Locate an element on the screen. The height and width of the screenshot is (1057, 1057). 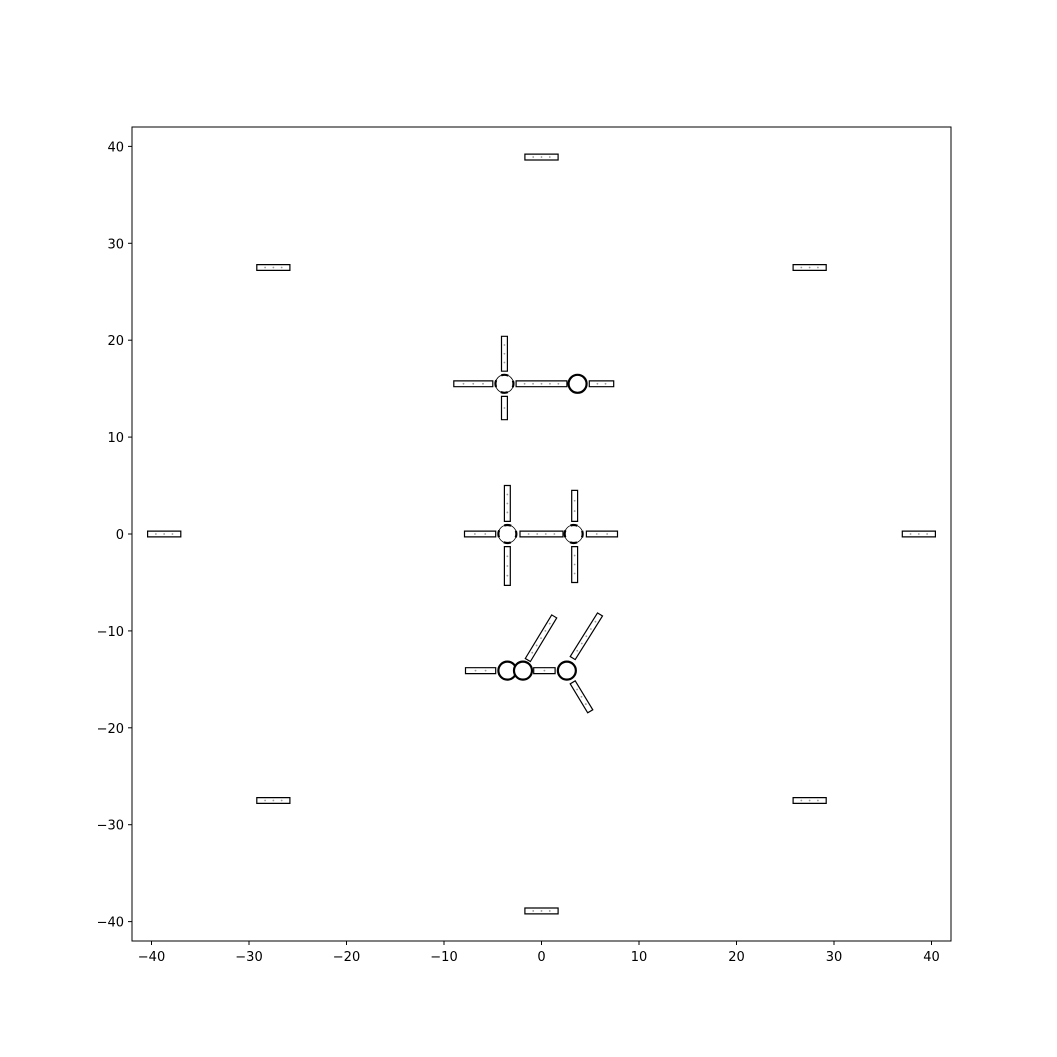
middle-link is located at coordinates (541, 534).